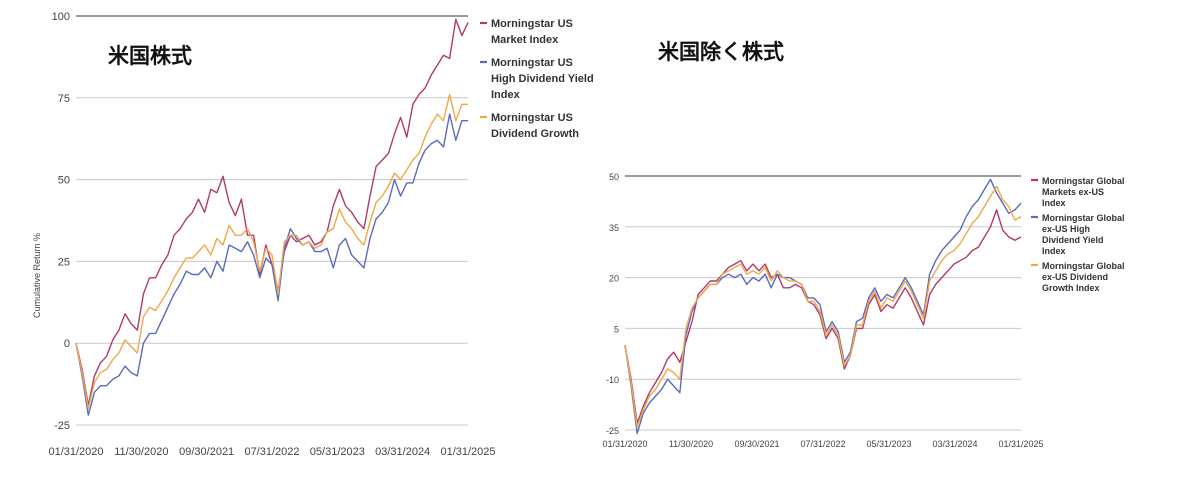  Describe the element at coordinates (61, 17) in the screenshot. I see `y-tick-label: 100` at that location.